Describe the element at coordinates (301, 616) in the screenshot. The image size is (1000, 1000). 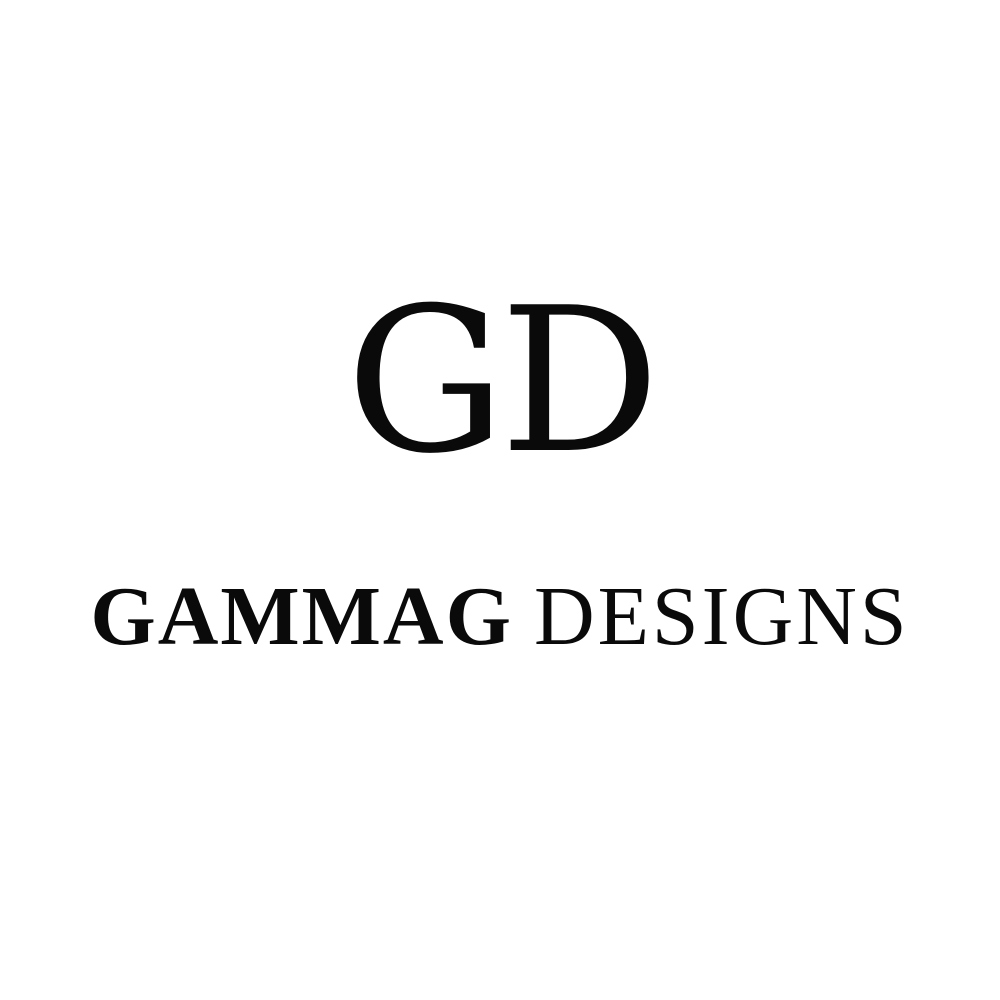
I see `wordmark-bold: GAMMAG` at that location.